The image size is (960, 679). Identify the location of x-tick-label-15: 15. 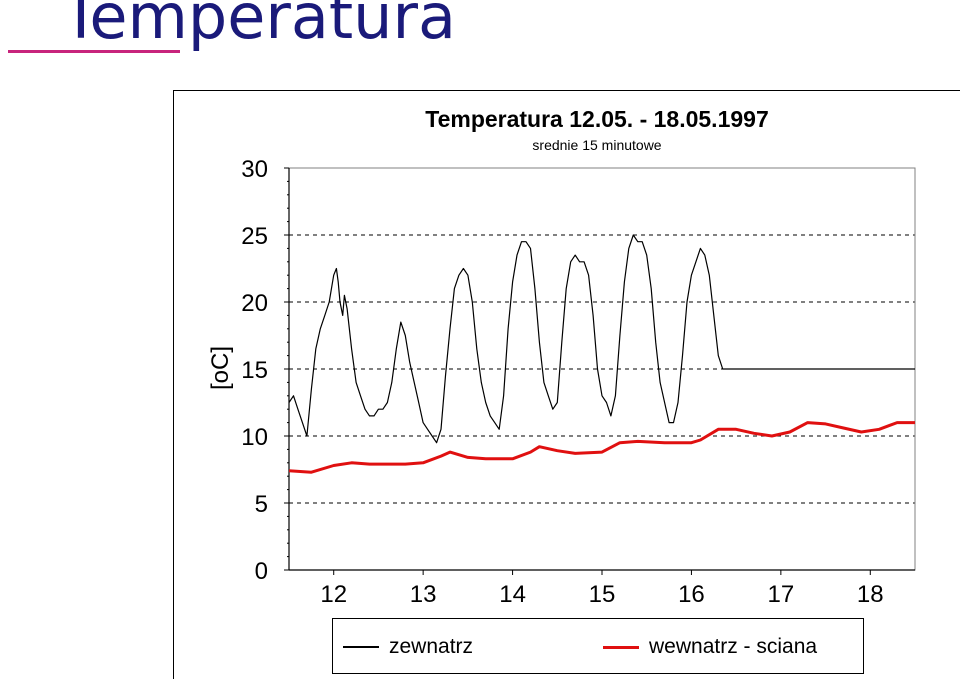
(602, 594).